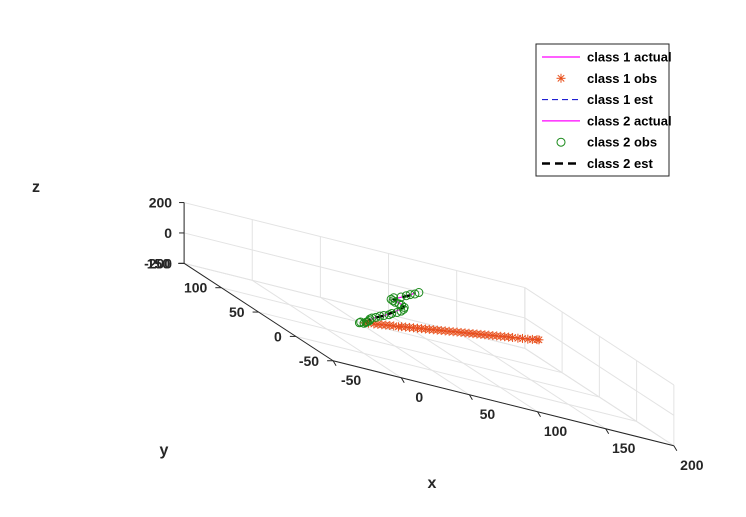 The height and width of the screenshot is (517, 746). Describe the element at coordinates (168, 233) in the screenshot. I see `z-tick-label: 0` at that location.